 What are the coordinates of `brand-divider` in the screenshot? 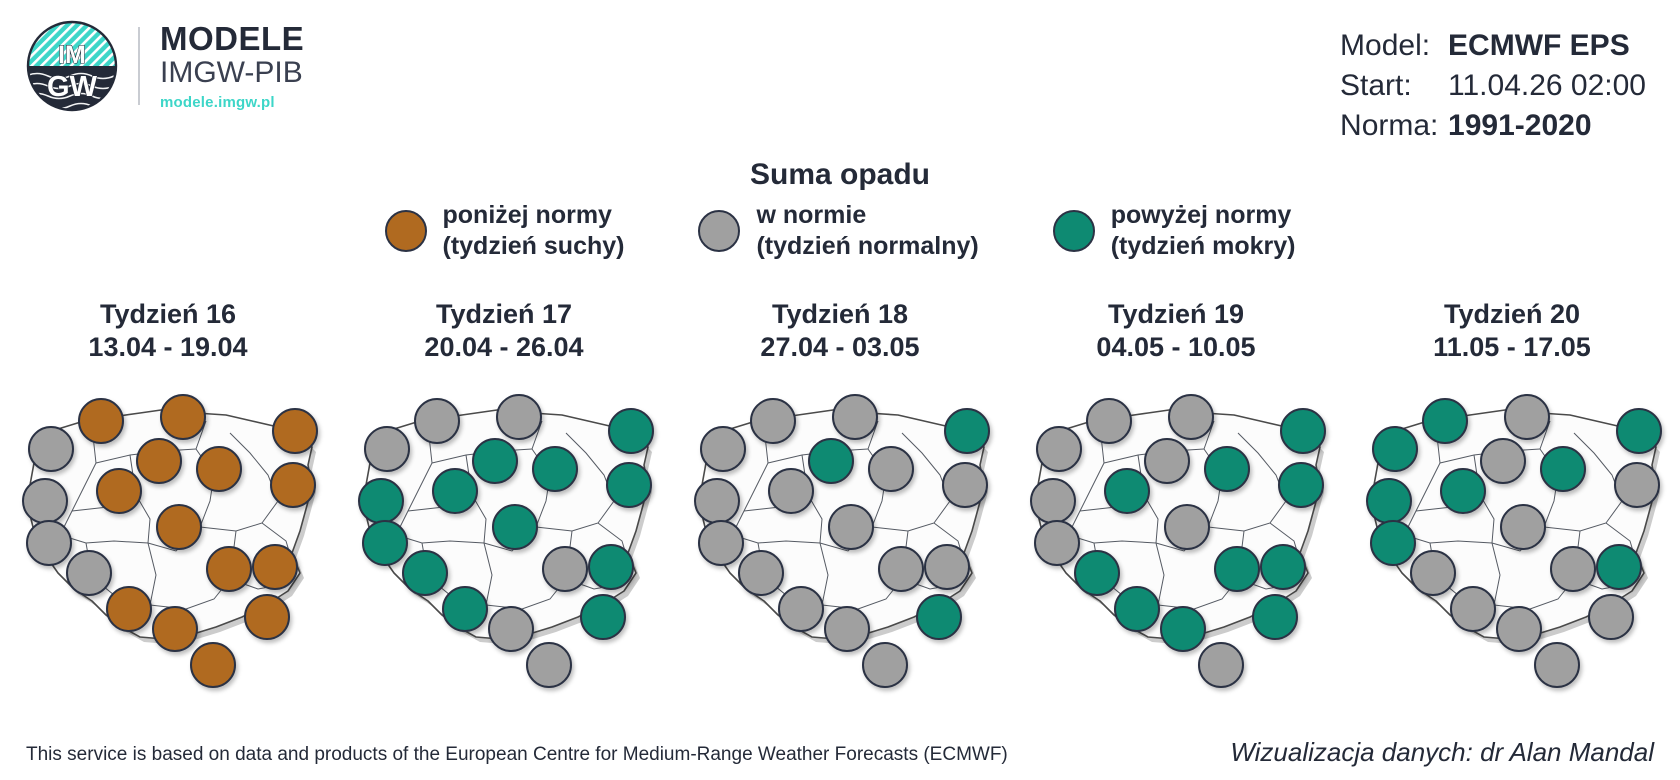 It's located at (139, 66).